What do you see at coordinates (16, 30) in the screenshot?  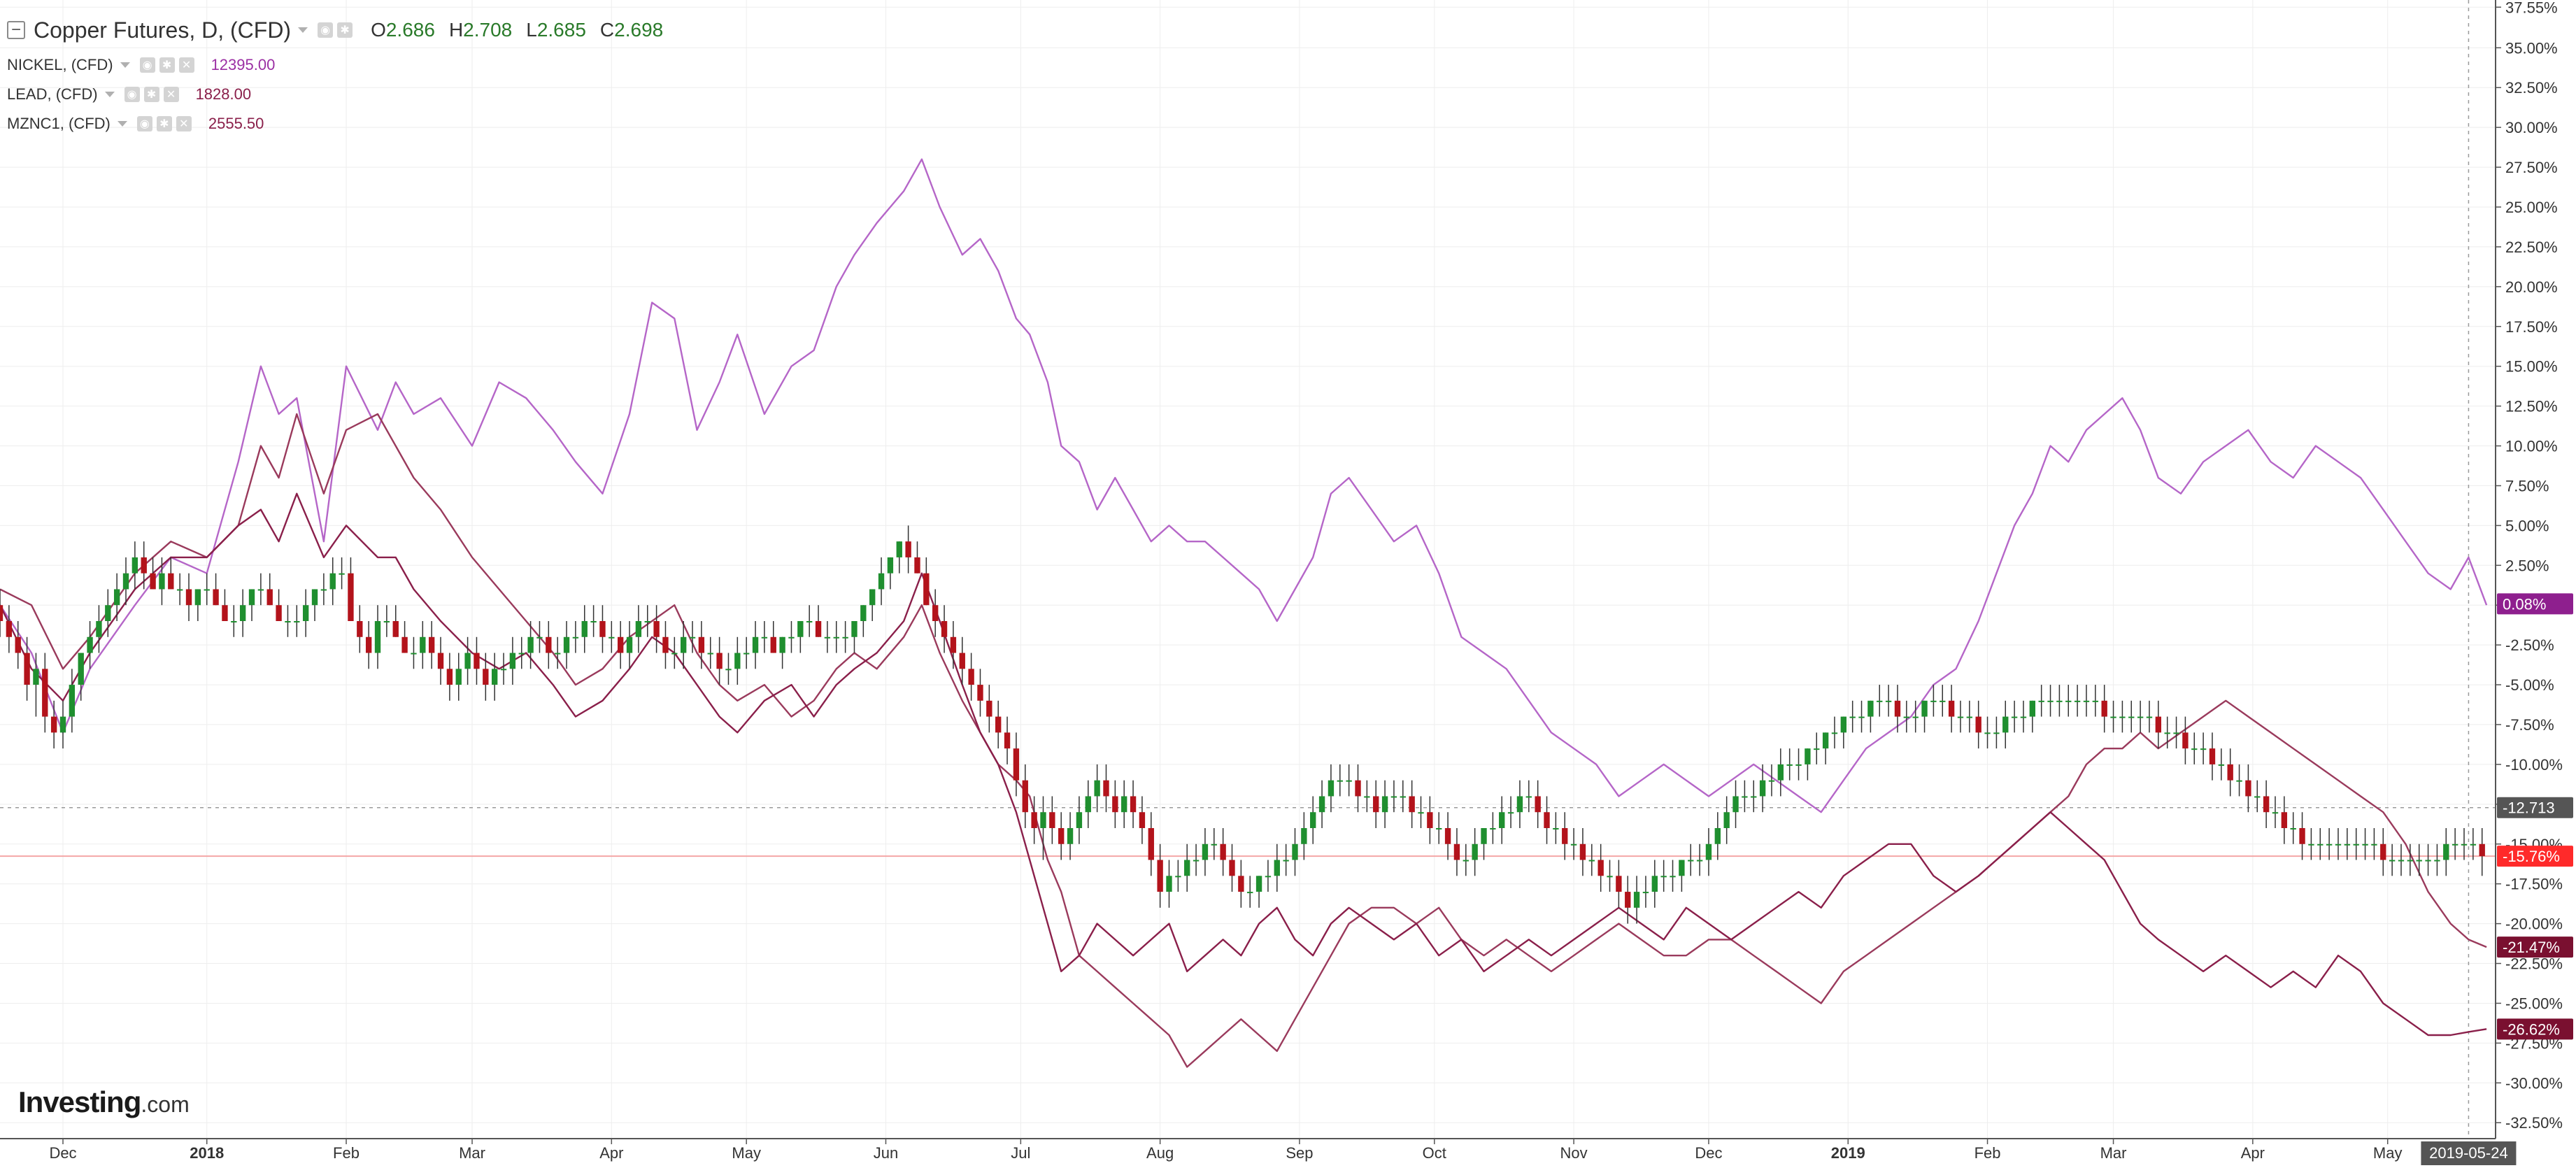 I see `collapse-legend-icon: −` at bounding box center [16, 30].